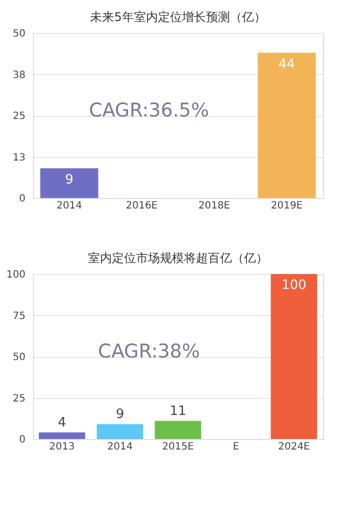 The width and height of the screenshot is (355, 520). I want to click on data-label: 4, so click(62, 422).